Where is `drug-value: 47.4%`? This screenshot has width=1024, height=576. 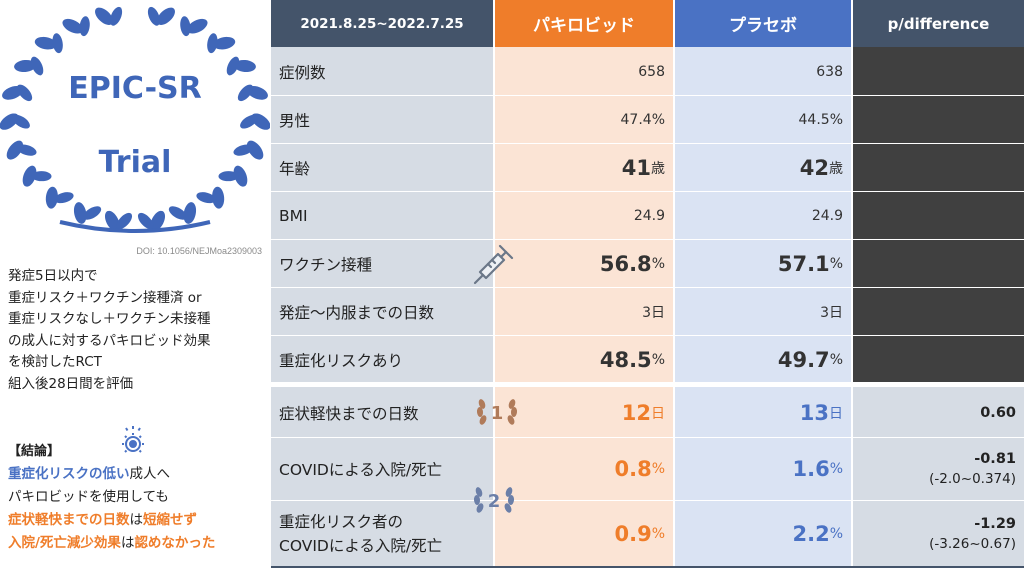 drug-value: 47.4% is located at coordinates (642, 120).